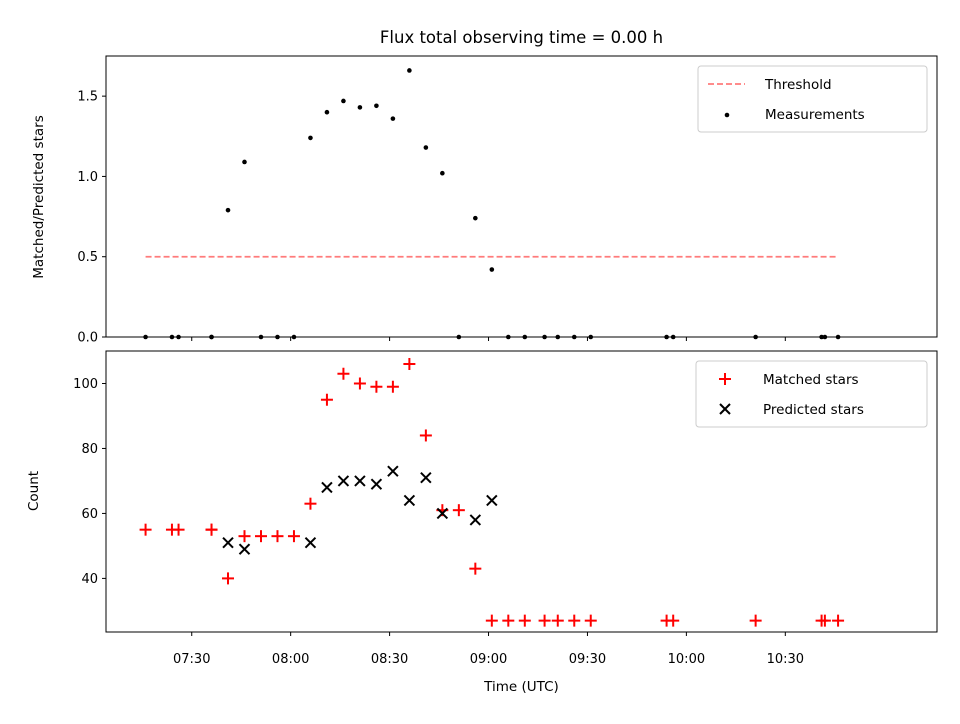 This screenshot has height=724, width=960. I want to click on x-tick-label: 07:30, so click(191, 659).